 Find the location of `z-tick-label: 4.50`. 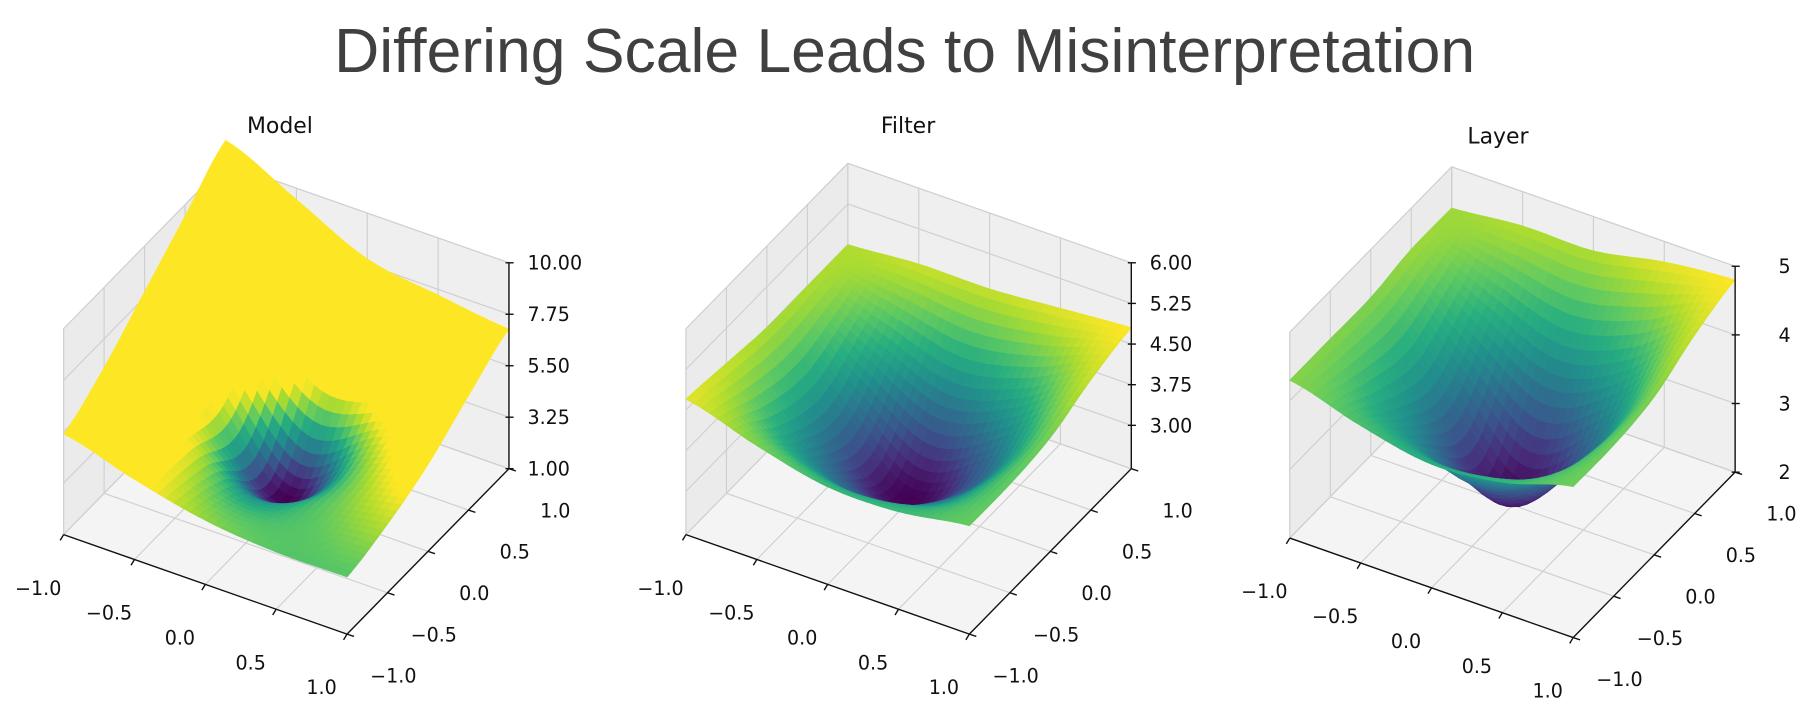

z-tick-label: 4.50 is located at coordinates (1171, 345).